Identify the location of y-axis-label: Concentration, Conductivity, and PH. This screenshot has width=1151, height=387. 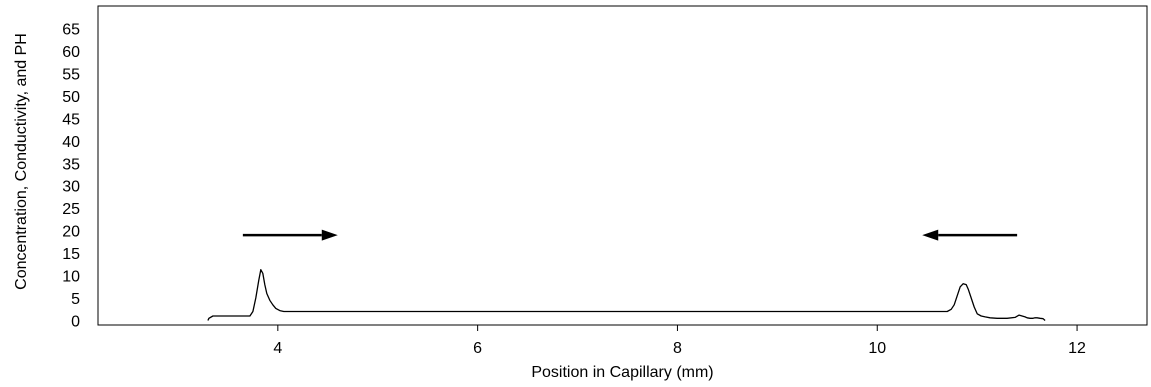
(21, 161).